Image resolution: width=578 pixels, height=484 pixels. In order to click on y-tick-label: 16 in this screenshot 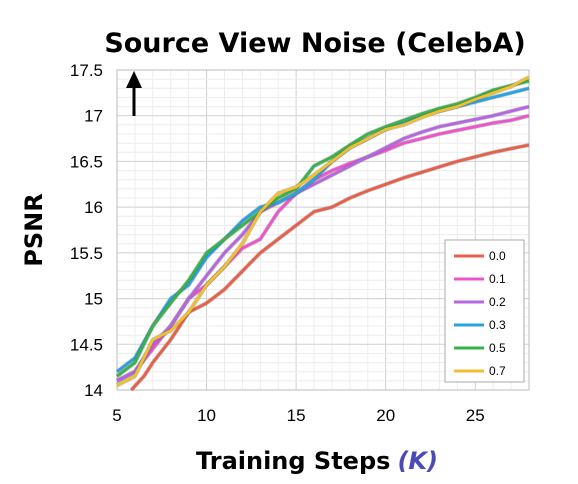, I will do `click(93, 207)`.